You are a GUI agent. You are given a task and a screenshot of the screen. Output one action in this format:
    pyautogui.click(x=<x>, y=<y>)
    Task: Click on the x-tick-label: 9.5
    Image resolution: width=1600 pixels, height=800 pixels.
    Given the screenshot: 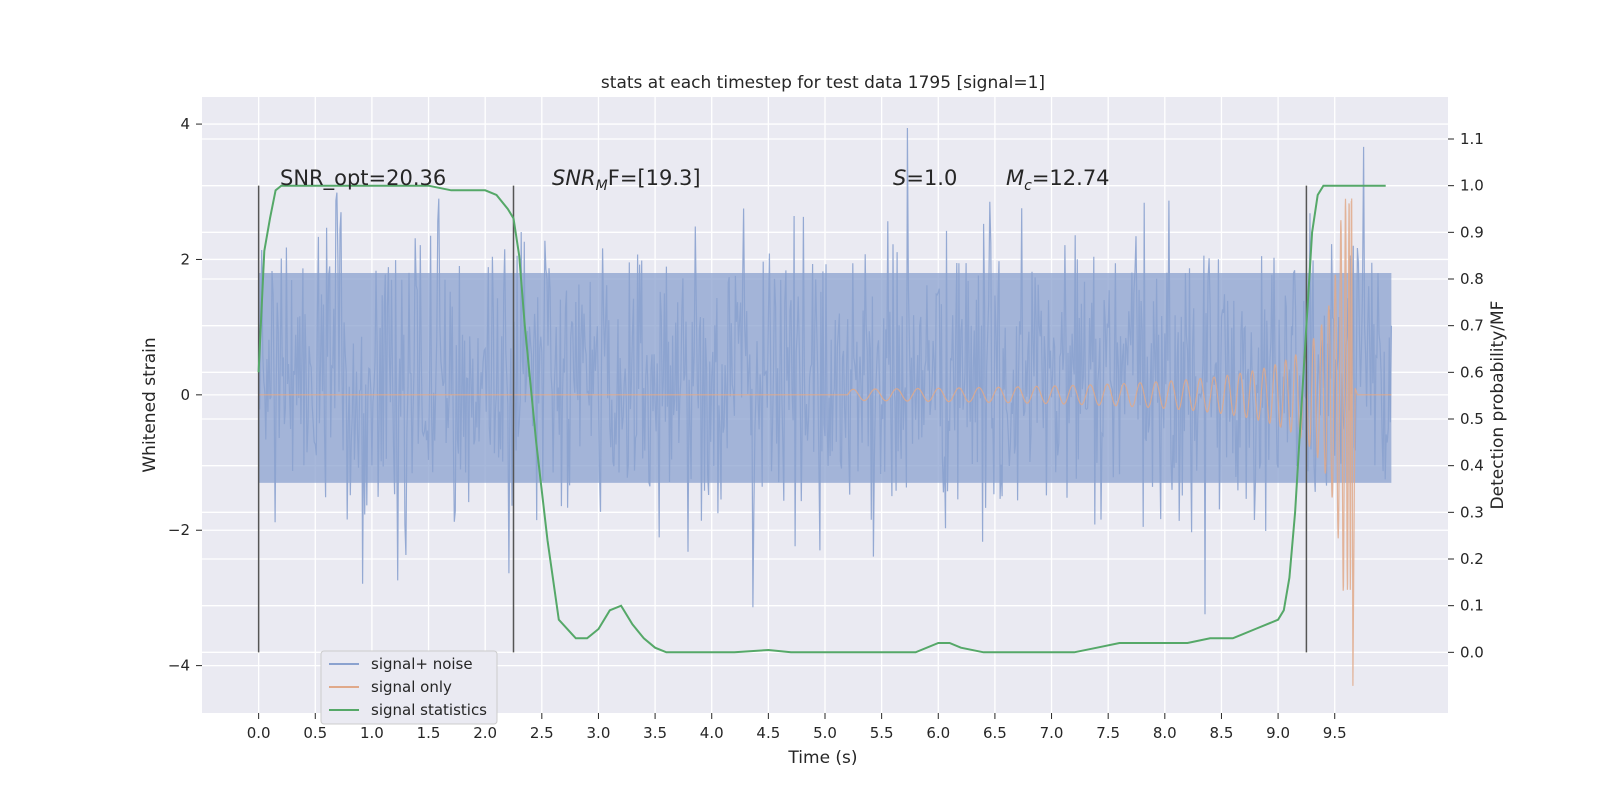 What is the action you would take?
    pyautogui.click(x=1335, y=733)
    